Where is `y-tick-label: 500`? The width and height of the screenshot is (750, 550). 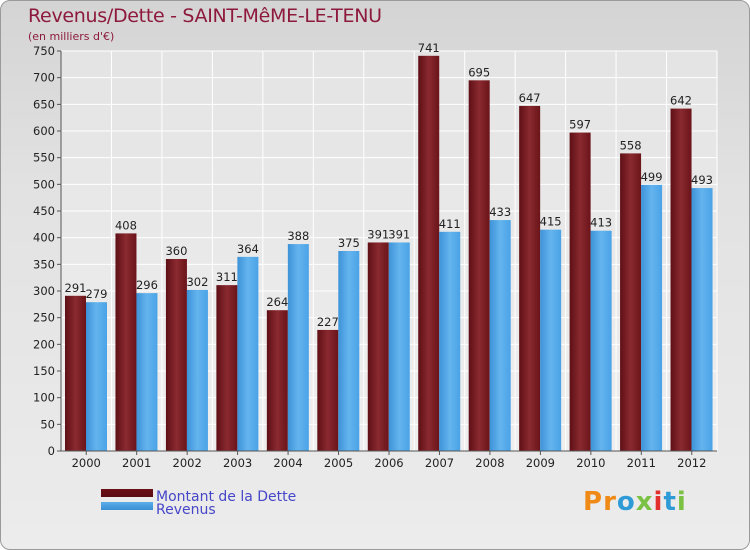
y-tick-label: 500 is located at coordinates (44, 184).